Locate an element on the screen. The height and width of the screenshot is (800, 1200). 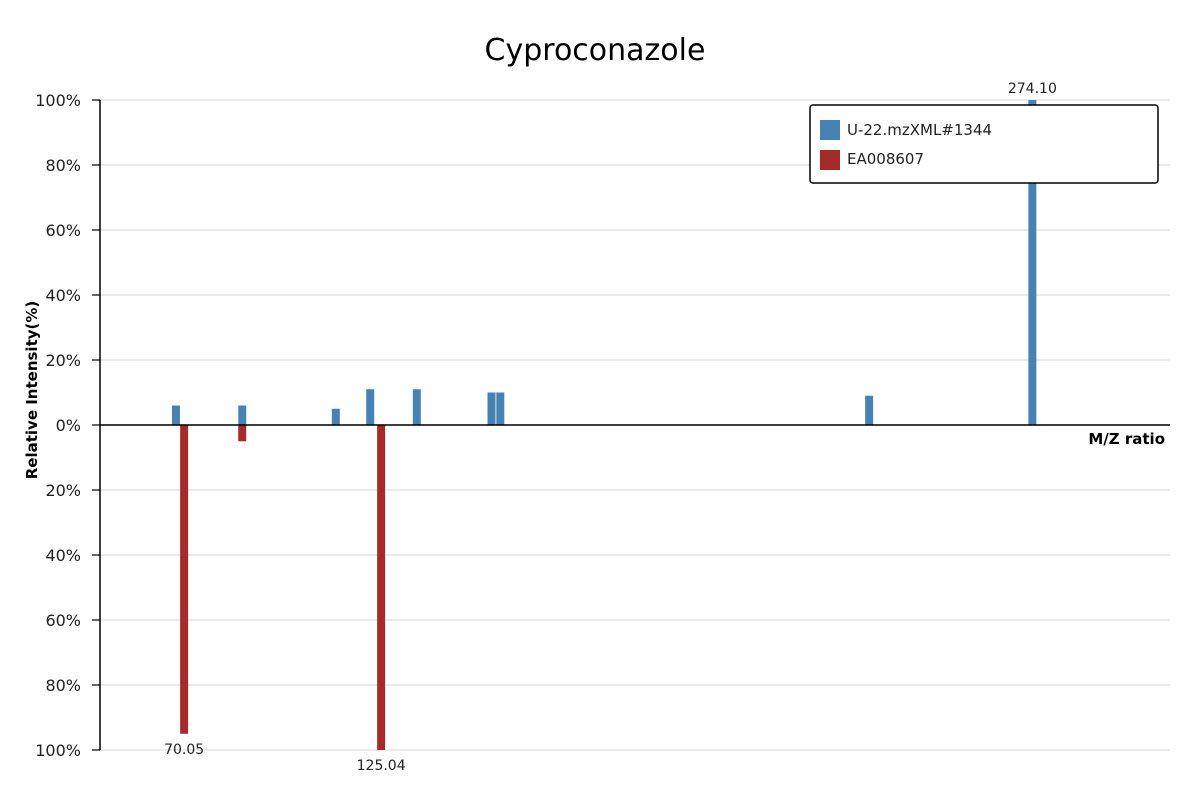
legend-swatch-reference is located at coordinates (830, 160).